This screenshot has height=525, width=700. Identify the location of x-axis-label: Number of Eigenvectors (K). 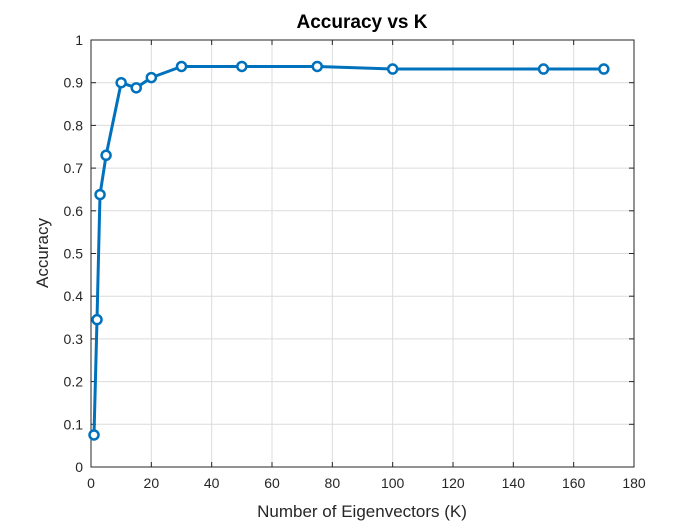
(362, 511).